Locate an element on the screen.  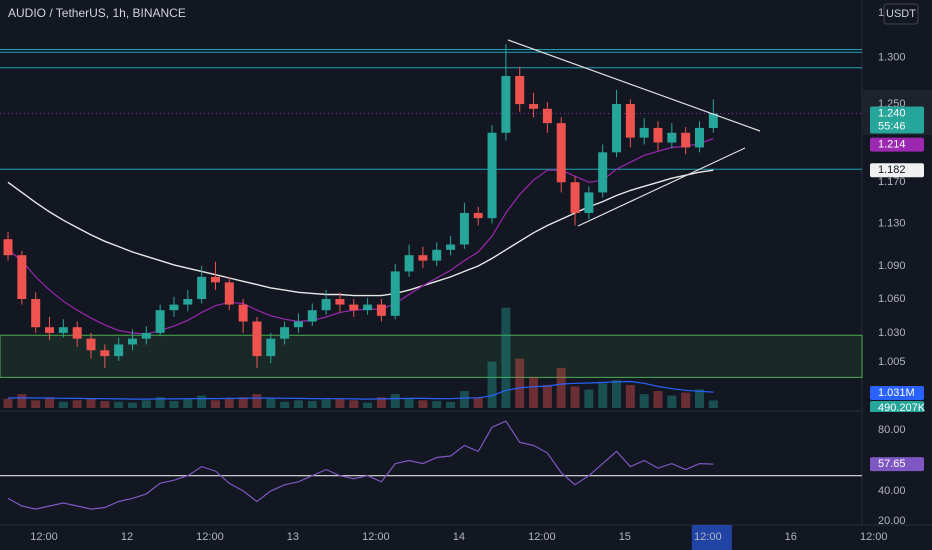
x-tick-label: 14 is located at coordinates (459, 537).